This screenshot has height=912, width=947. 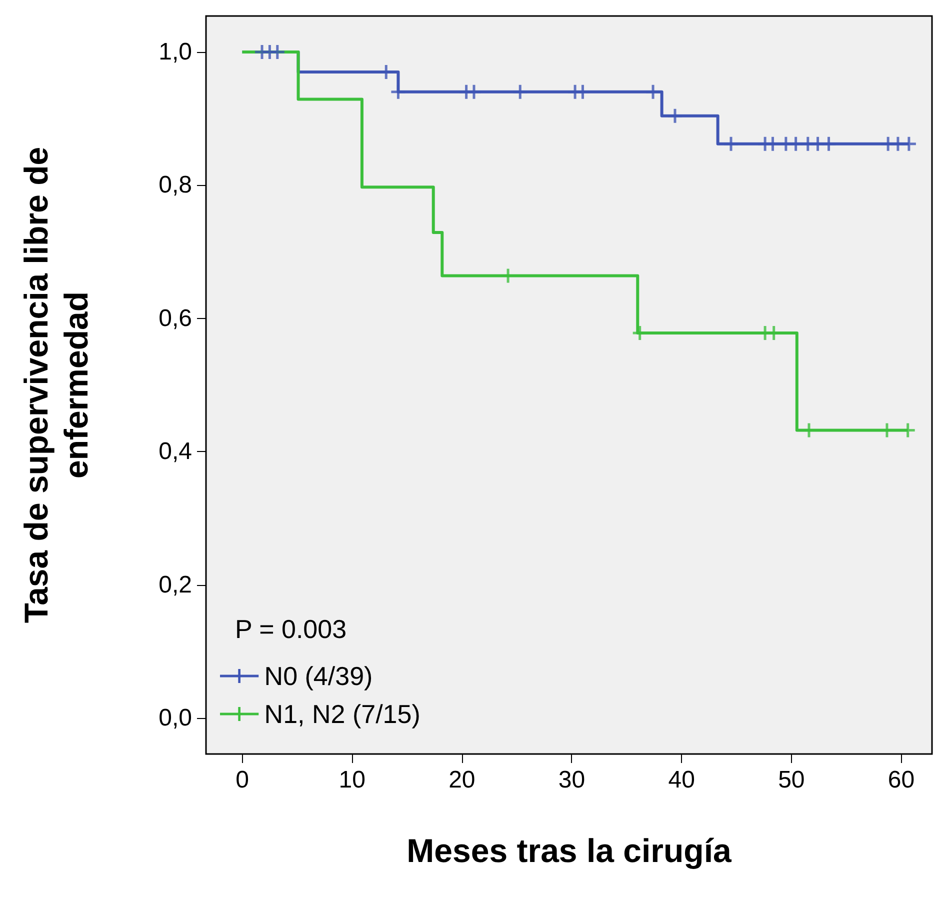 I want to click on y-tick-label: 0,6, so click(x=175, y=318).